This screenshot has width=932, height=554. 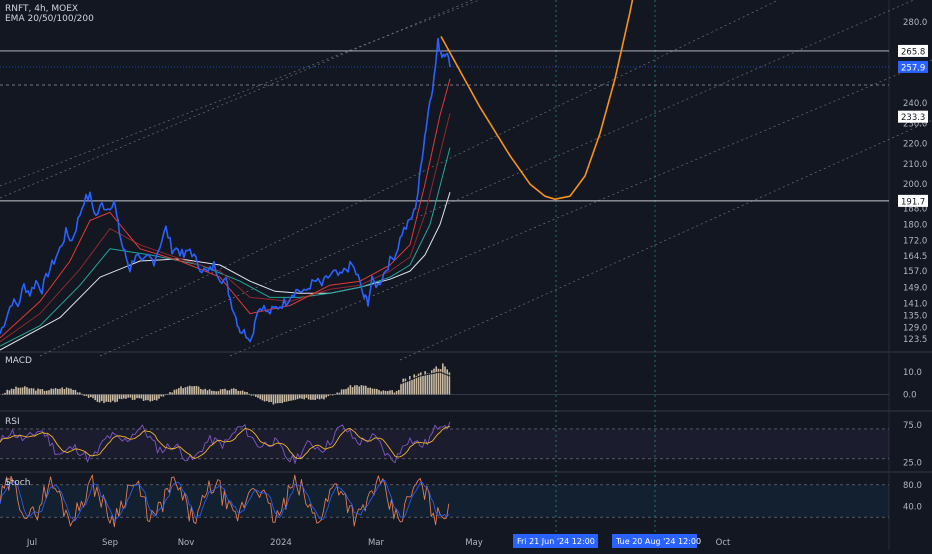 I want to click on macd-pane-label: MACD, so click(x=18, y=361).